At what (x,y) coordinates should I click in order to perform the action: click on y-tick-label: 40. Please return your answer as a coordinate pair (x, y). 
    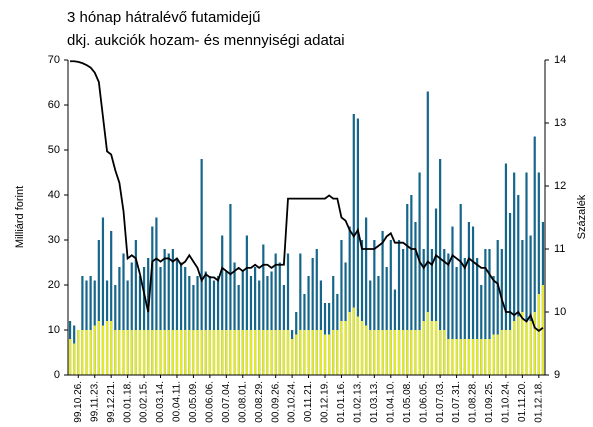
    Looking at the image, I should click on (54, 195).